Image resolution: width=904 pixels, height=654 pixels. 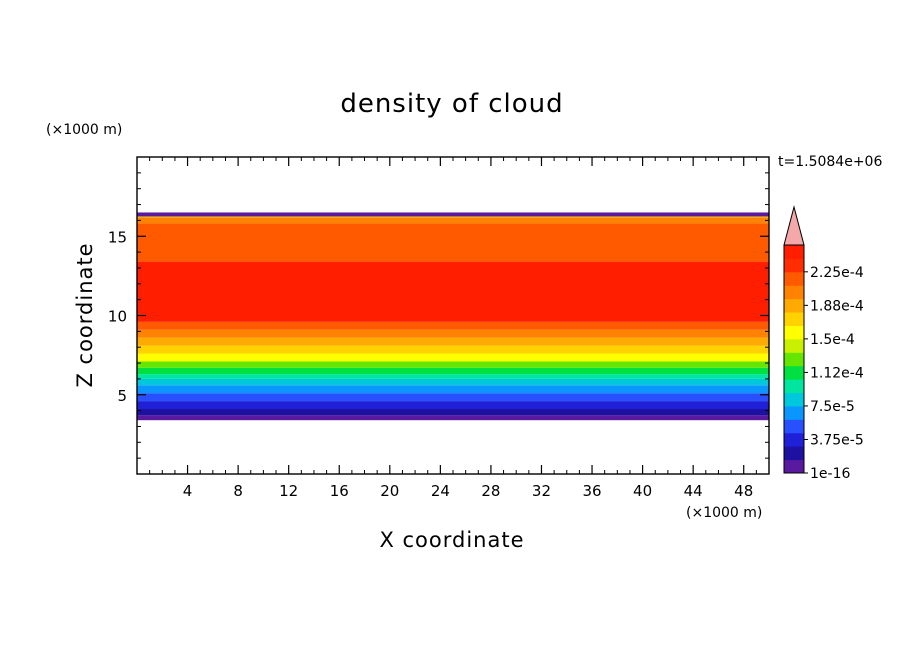 What do you see at coordinates (837, 440) in the screenshot?
I see `colorbar-label: 3.75e-5` at bounding box center [837, 440].